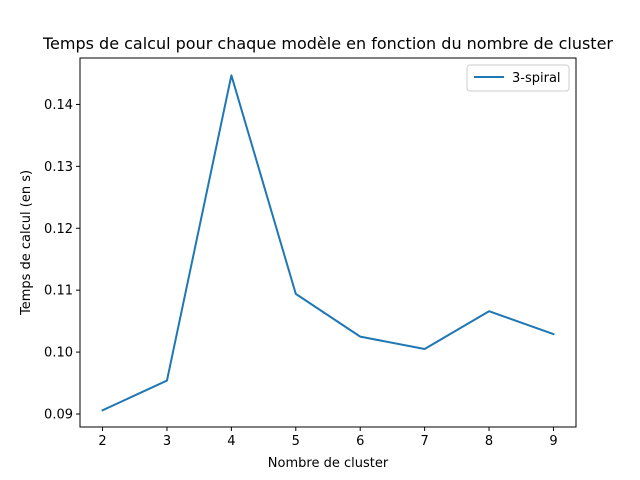  I want to click on legend: 3-spiral, so click(518, 78).